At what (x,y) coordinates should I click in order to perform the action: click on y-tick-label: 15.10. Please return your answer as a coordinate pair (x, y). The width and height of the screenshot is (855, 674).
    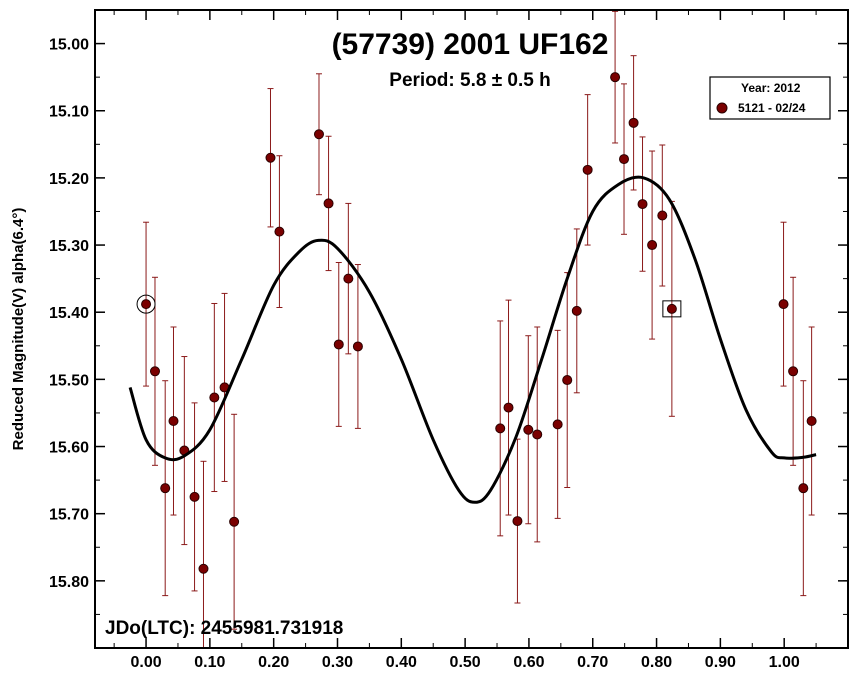
    Looking at the image, I should click on (69, 112).